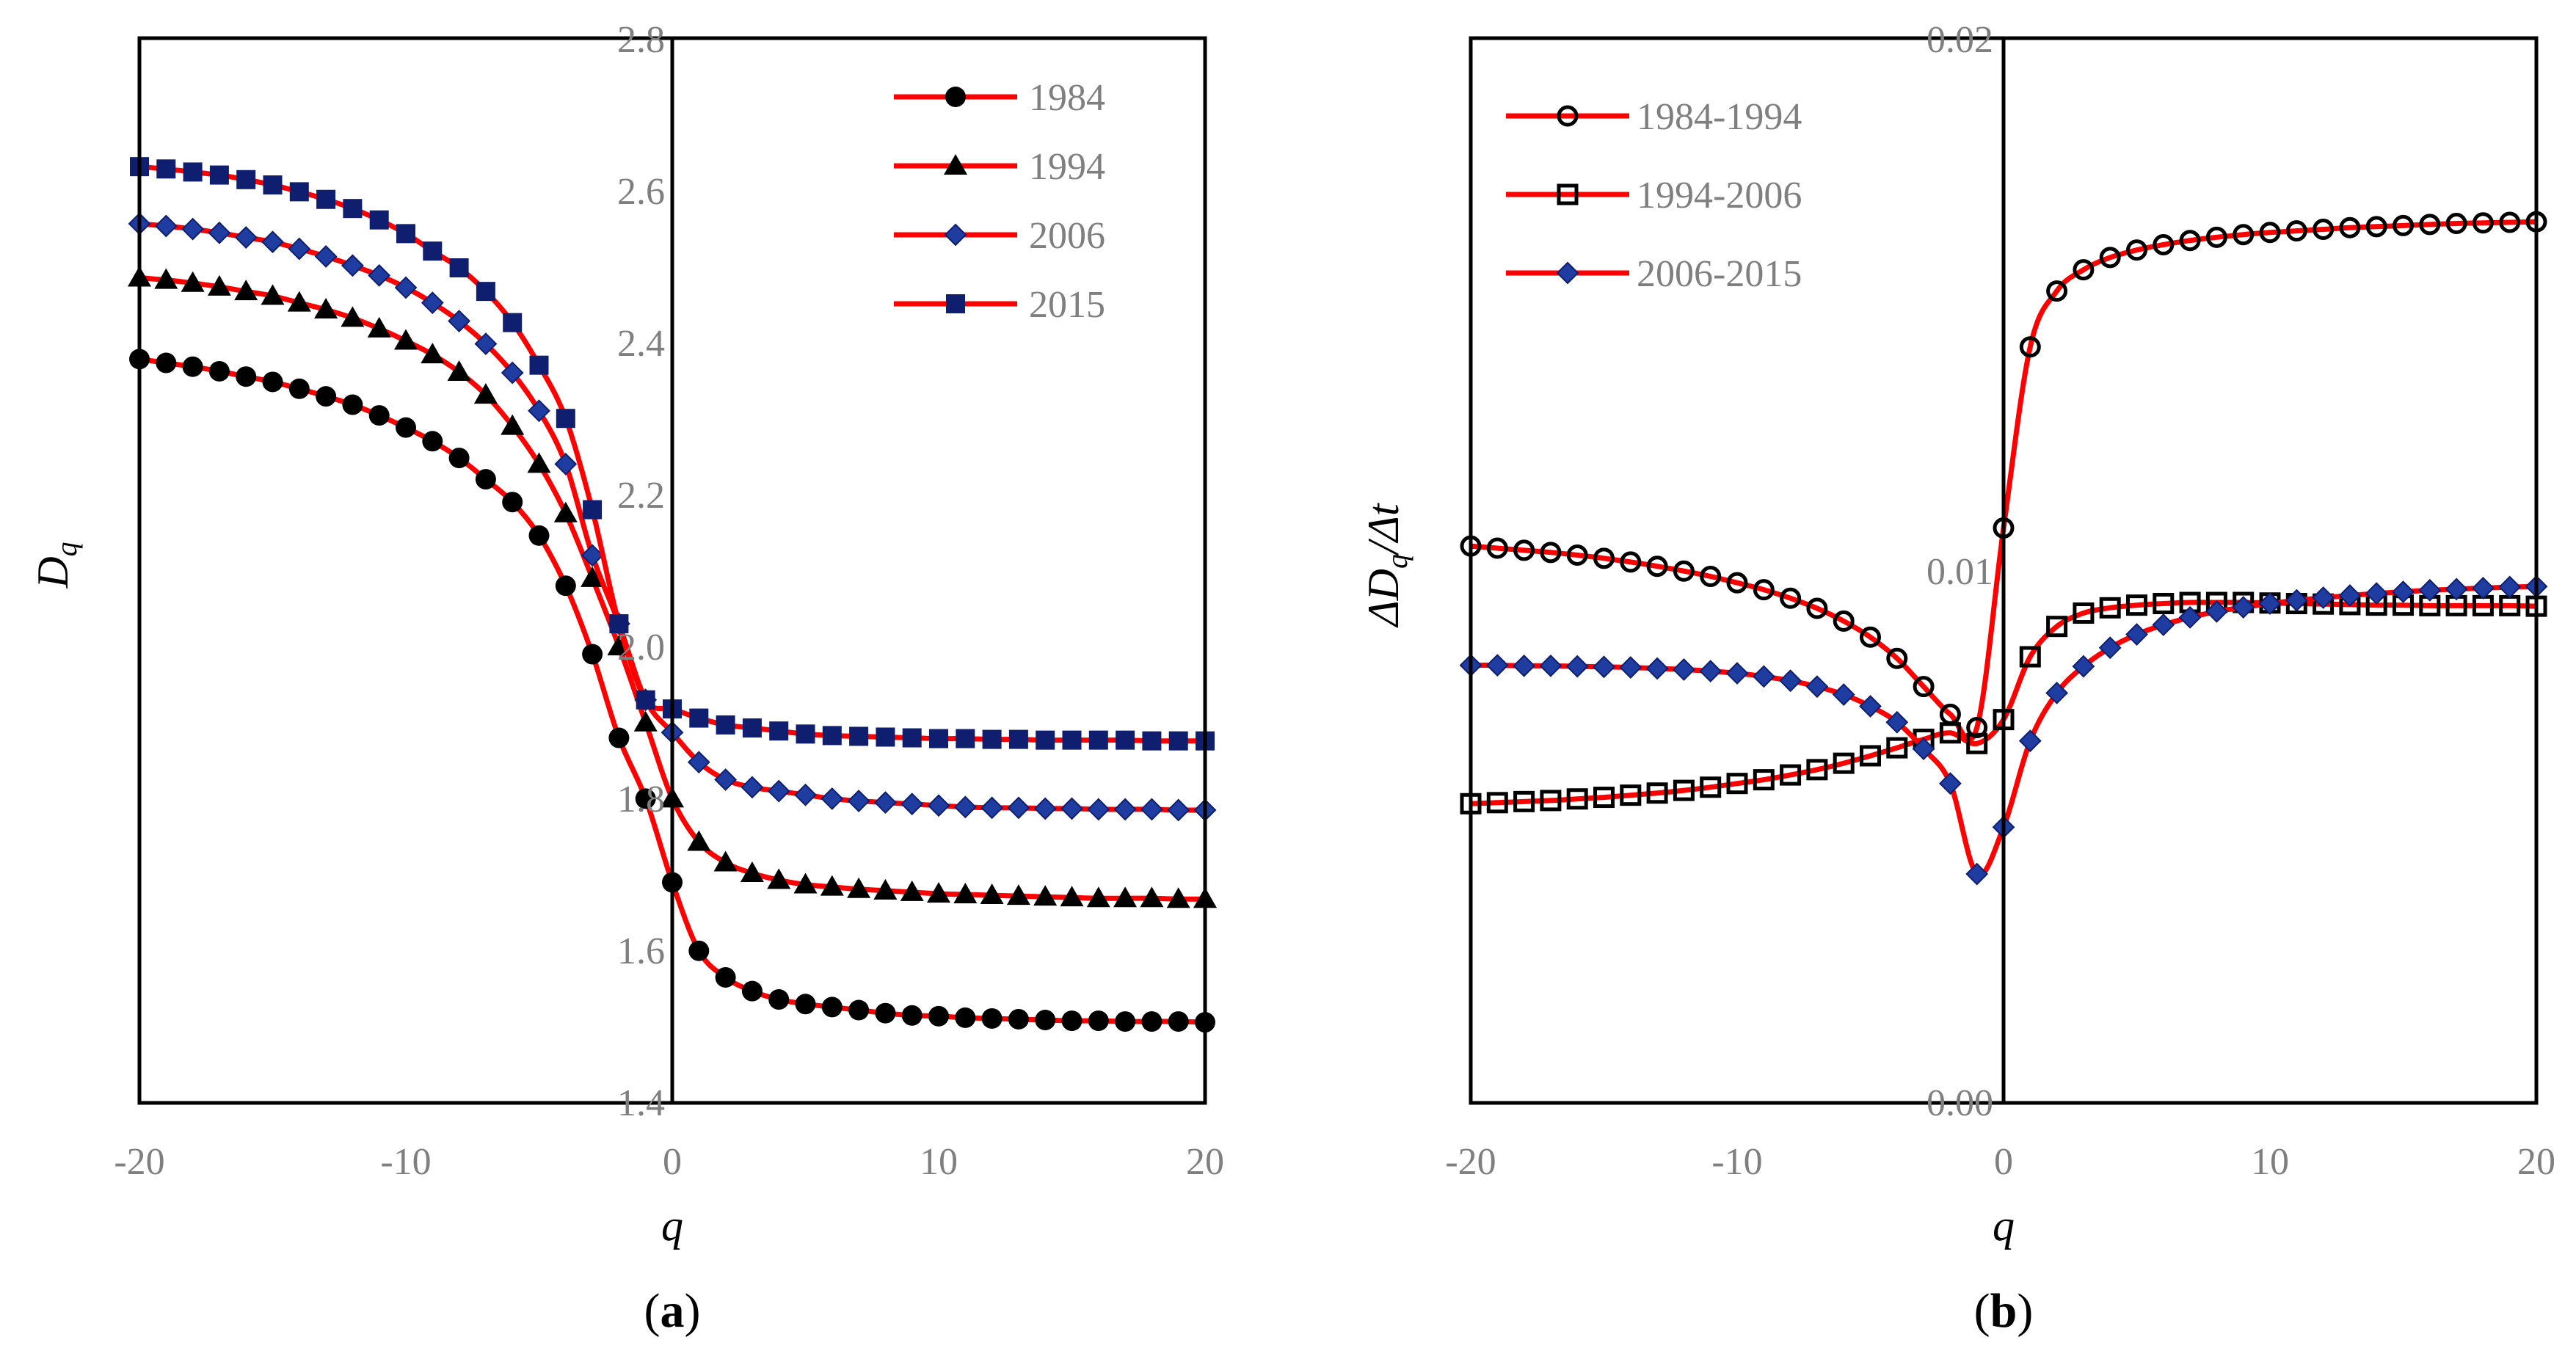 The width and height of the screenshot is (2576, 1359). Describe the element at coordinates (2000, 1162) in the screenshot. I see `panel-b-x-tick-labels: -20 -10 0 10 20` at that location.